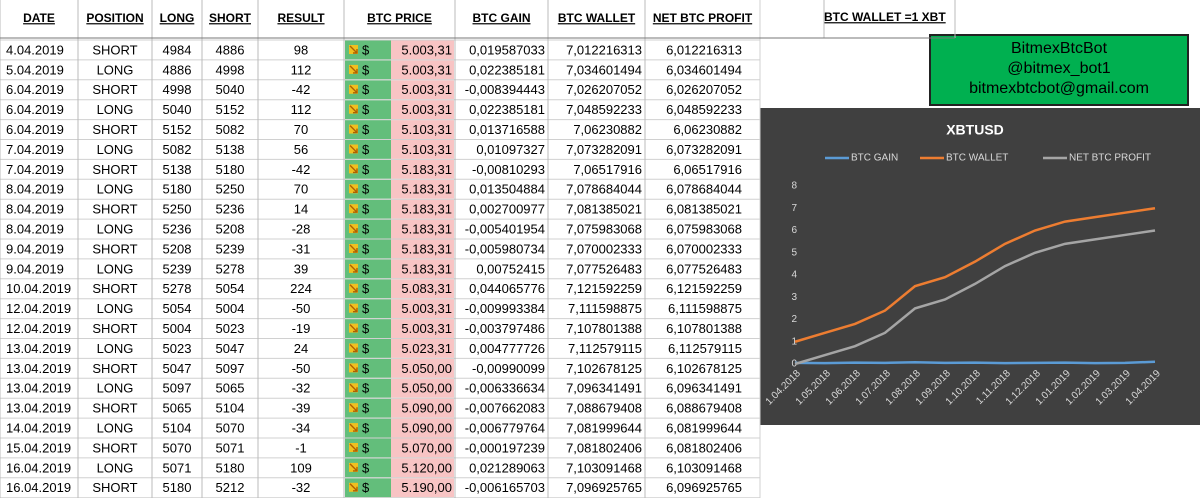 Image resolution: width=1200 pixels, height=503 pixels. Describe the element at coordinates (604, 109) in the screenshot. I see `cell: 7,048592233` at that location.